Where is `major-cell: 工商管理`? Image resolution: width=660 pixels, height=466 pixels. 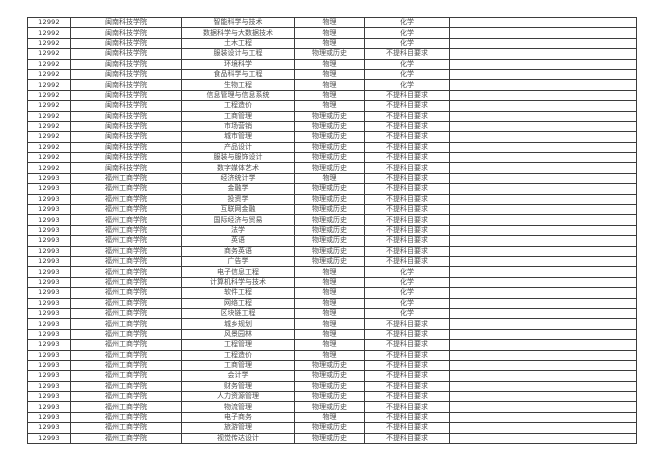
major-cell: 工商管理 is located at coordinates (238, 116).